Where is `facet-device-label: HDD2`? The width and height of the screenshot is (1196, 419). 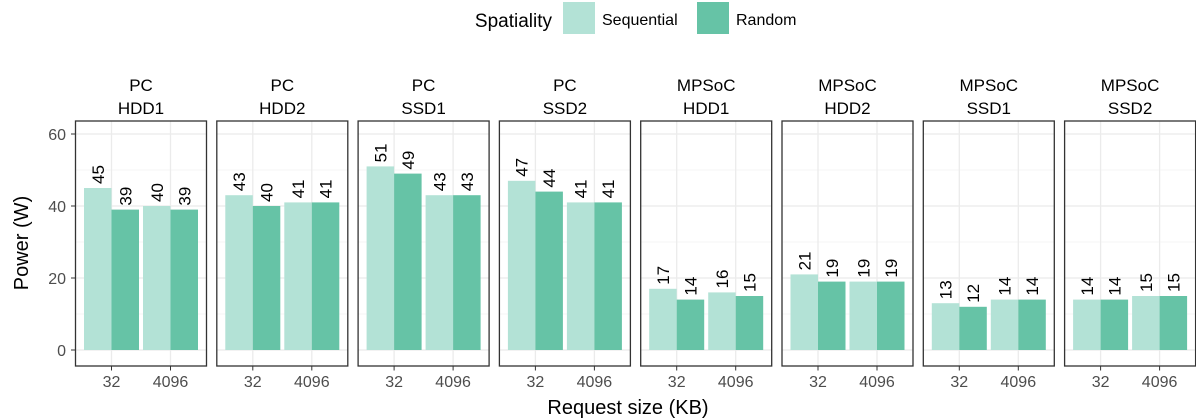 facet-device-label: HDD2 is located at coordinates (847, 108).